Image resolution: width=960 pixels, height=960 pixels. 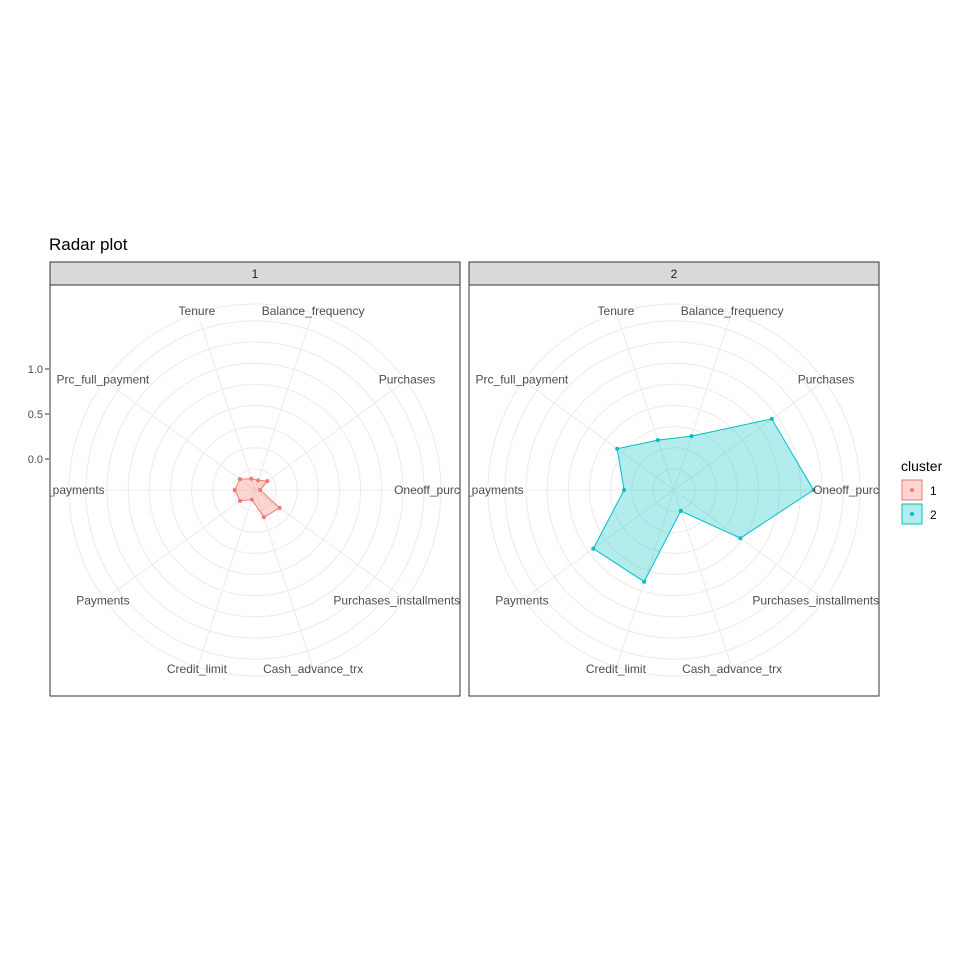 I want to click on radial-tick-label: 0.0, so click(x=35, y=460).